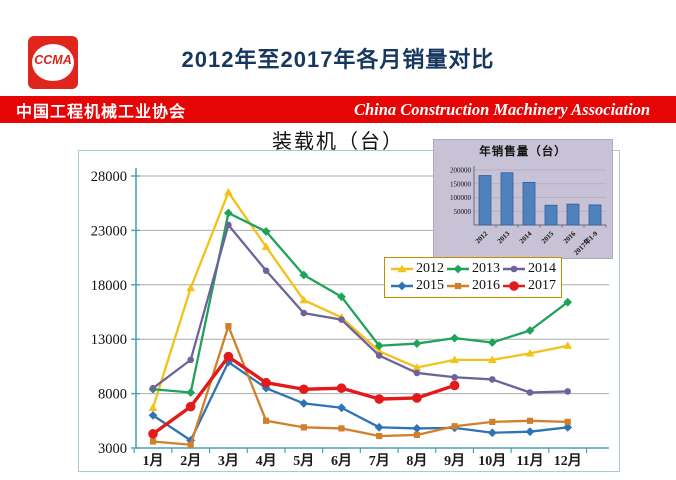 This screenshot has width=676, height=480. I want to click on legend-label-2014: 2014, so click(542, 268).